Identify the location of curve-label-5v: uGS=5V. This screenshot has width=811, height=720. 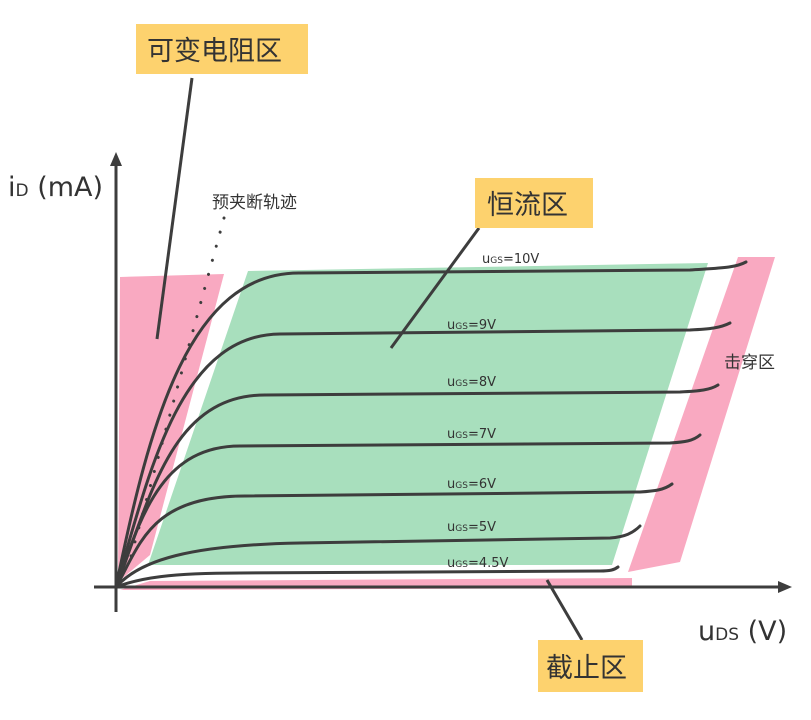
(471, 527).